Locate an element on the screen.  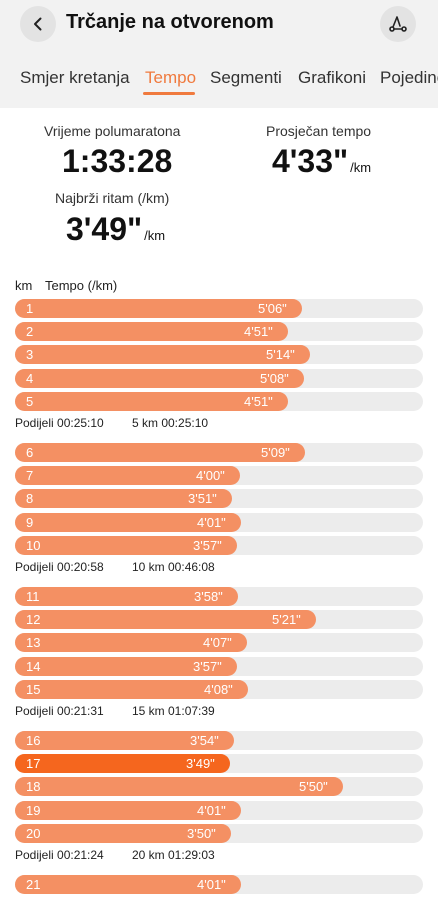
fastest-pace-number: 3'49" is located at coordinates (104, 229).